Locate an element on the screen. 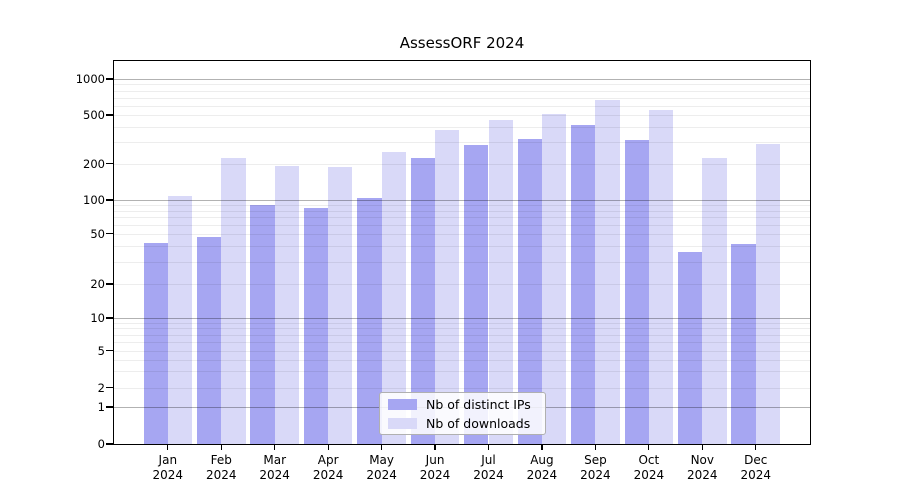 This screenshot has height=500, width=900. x-tick-label-apr: Apr 2024 is located at coordinates (328, 467).